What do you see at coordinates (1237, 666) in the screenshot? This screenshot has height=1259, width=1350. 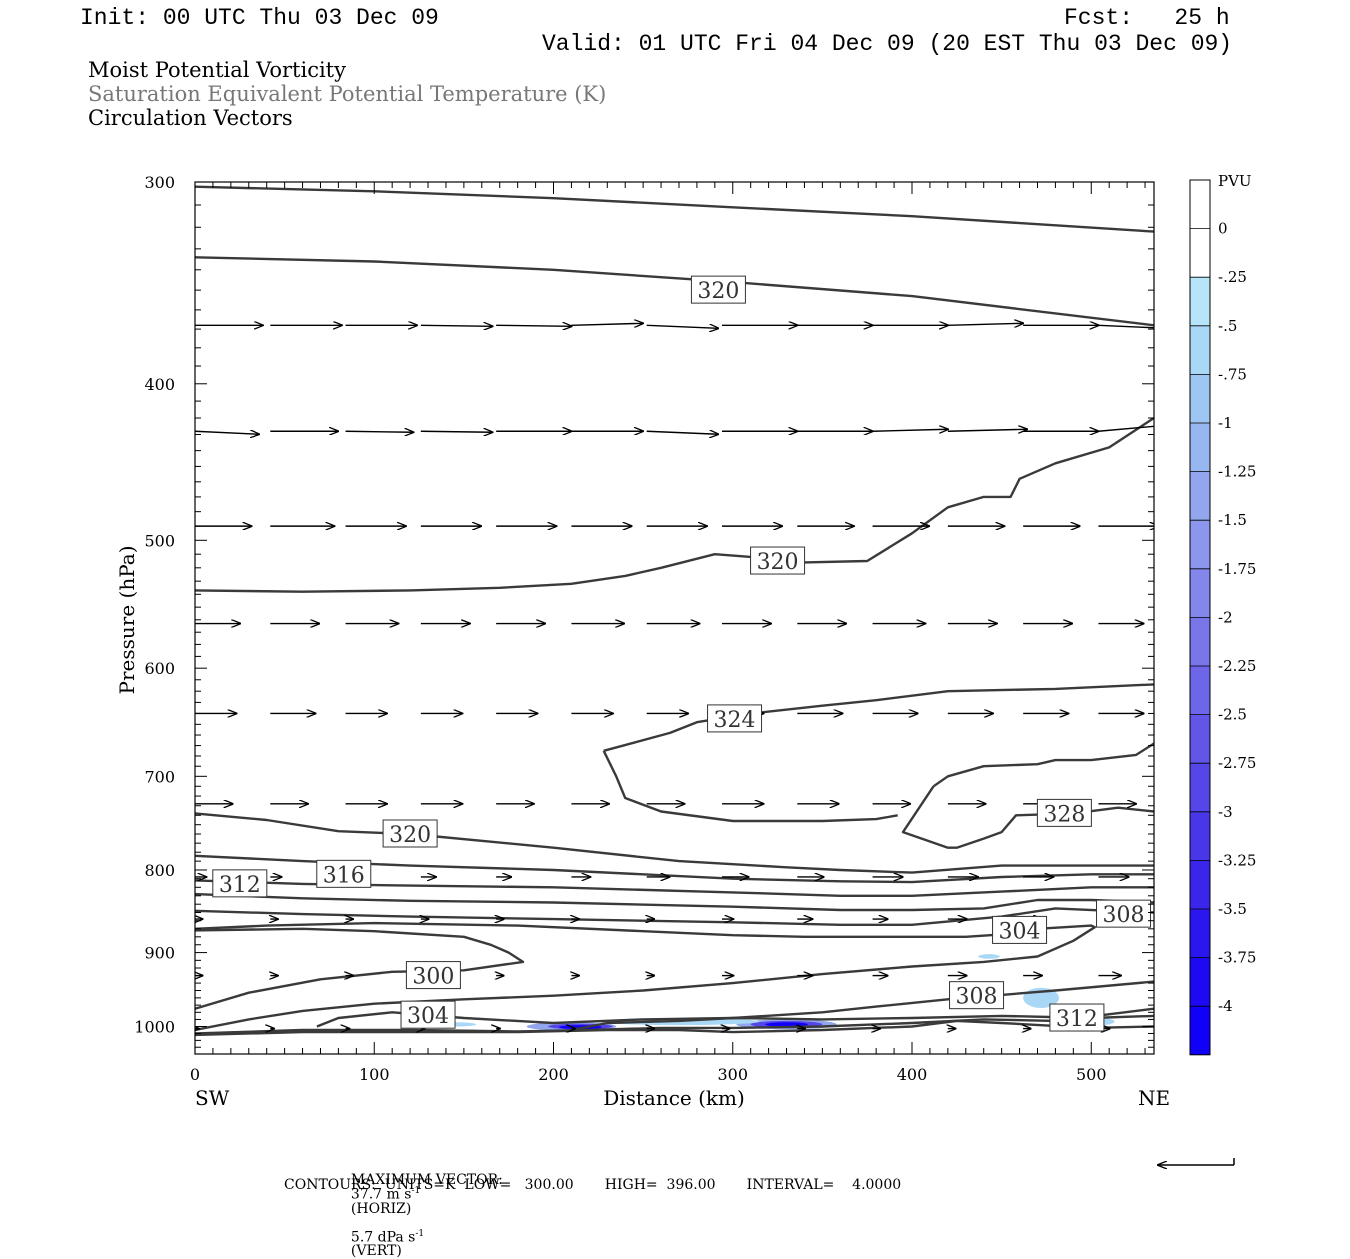 I see `colorbar-label-9: -2.25` at bounding box center [1237, 666].